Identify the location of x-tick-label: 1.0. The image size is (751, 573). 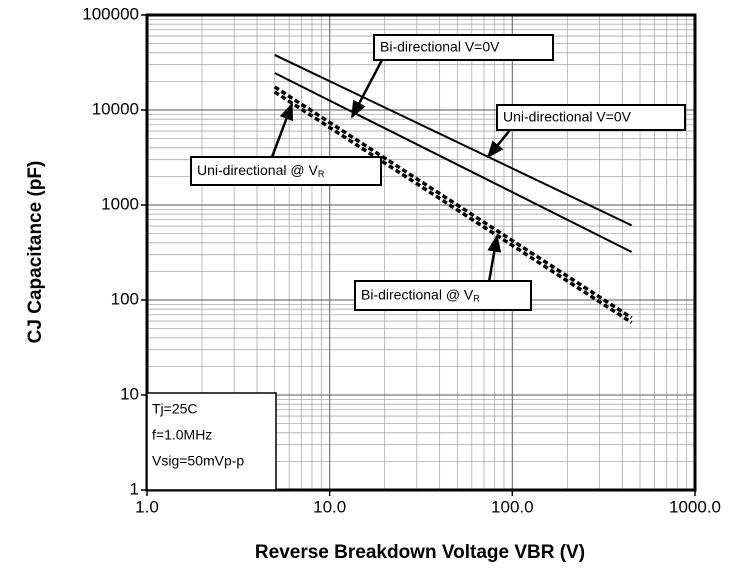
(147, 506).